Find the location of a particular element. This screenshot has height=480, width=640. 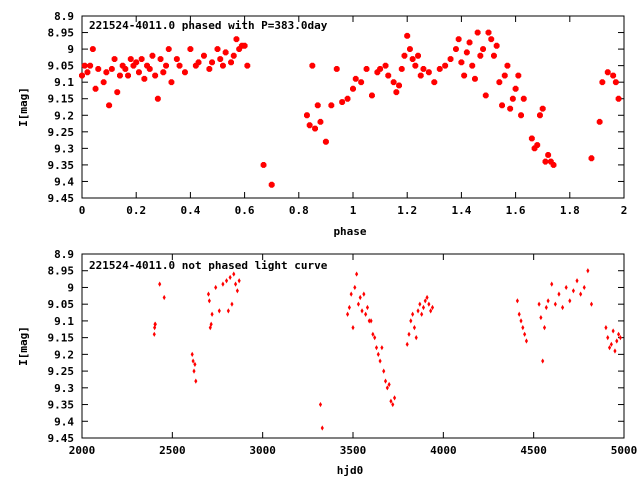

y-tick-label: 9.1 is located at coordinates (64, 82).